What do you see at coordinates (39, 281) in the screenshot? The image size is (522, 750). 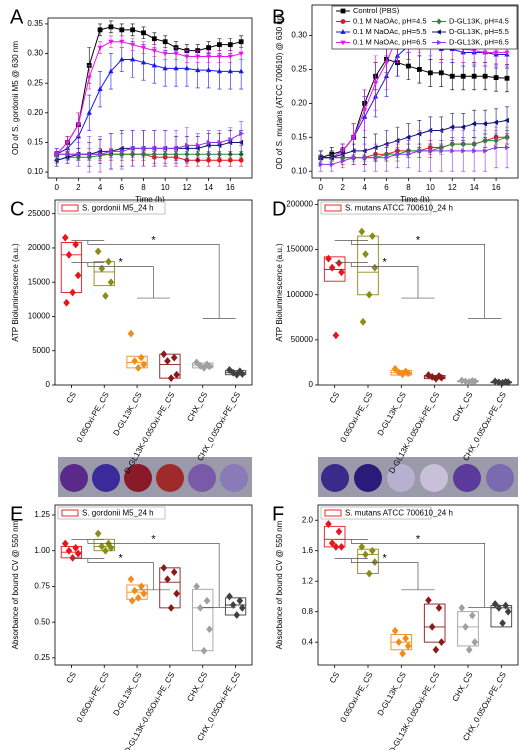 I see `y-tick-label: 15000` at bounding box center [39, 281].